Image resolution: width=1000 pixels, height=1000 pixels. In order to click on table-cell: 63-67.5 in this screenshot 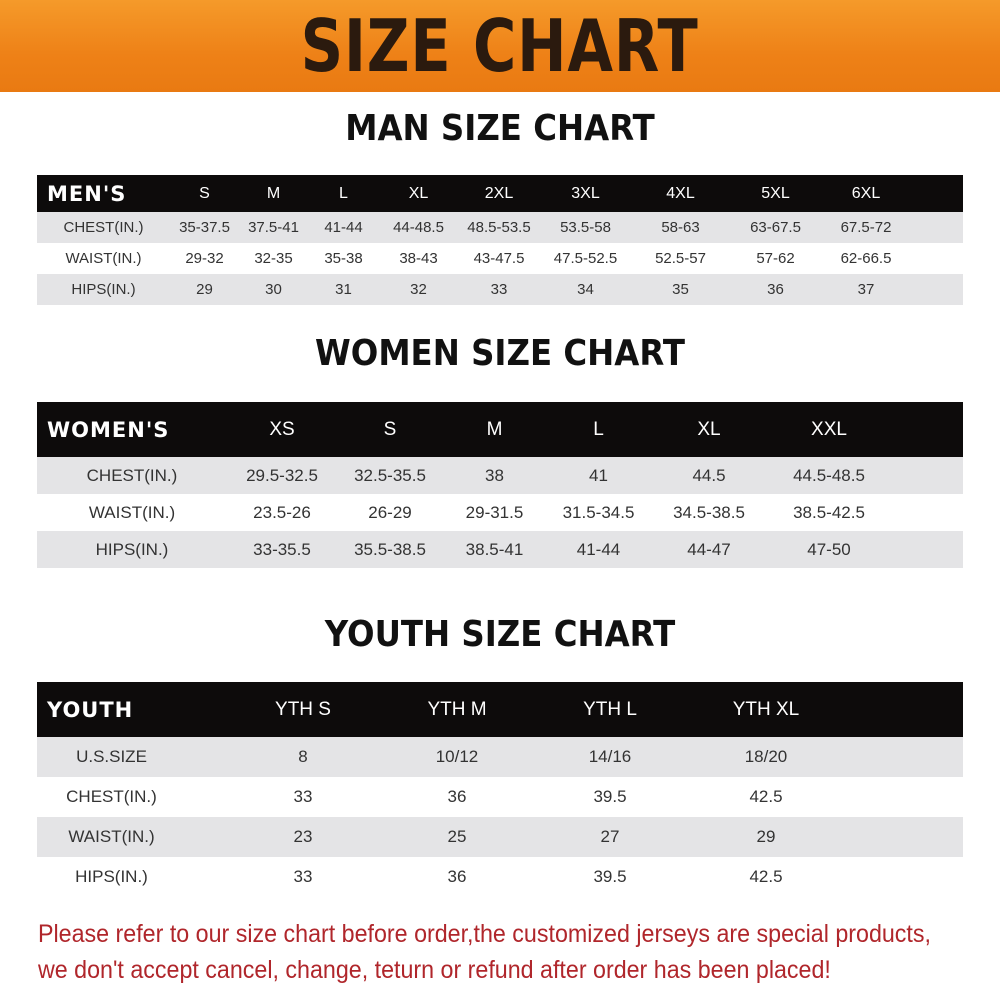, I will do `click(775, 227)`.